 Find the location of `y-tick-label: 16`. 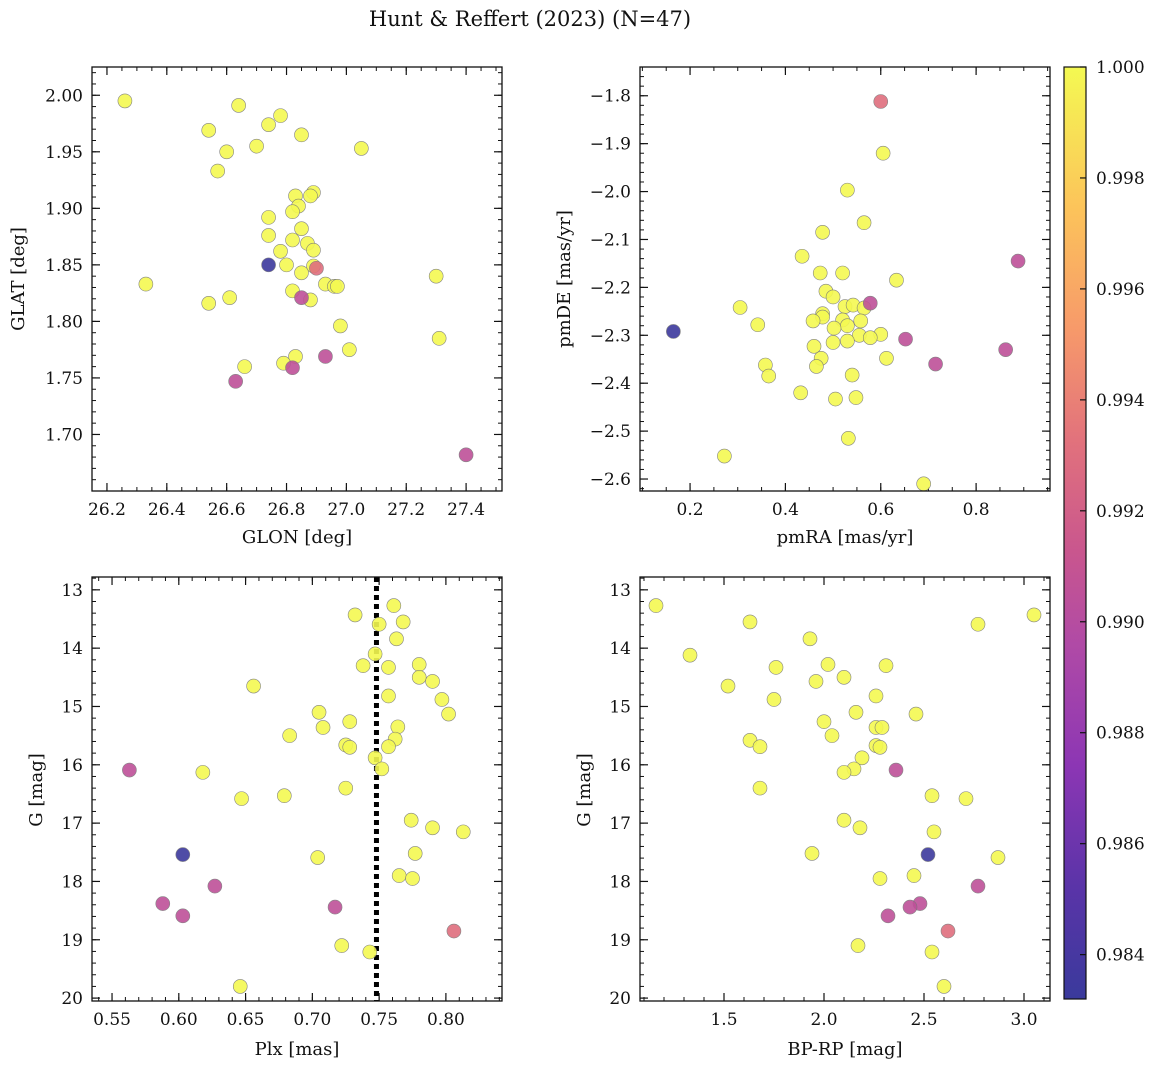

y-tick-label: 16 is located at coordinates (620, 766).